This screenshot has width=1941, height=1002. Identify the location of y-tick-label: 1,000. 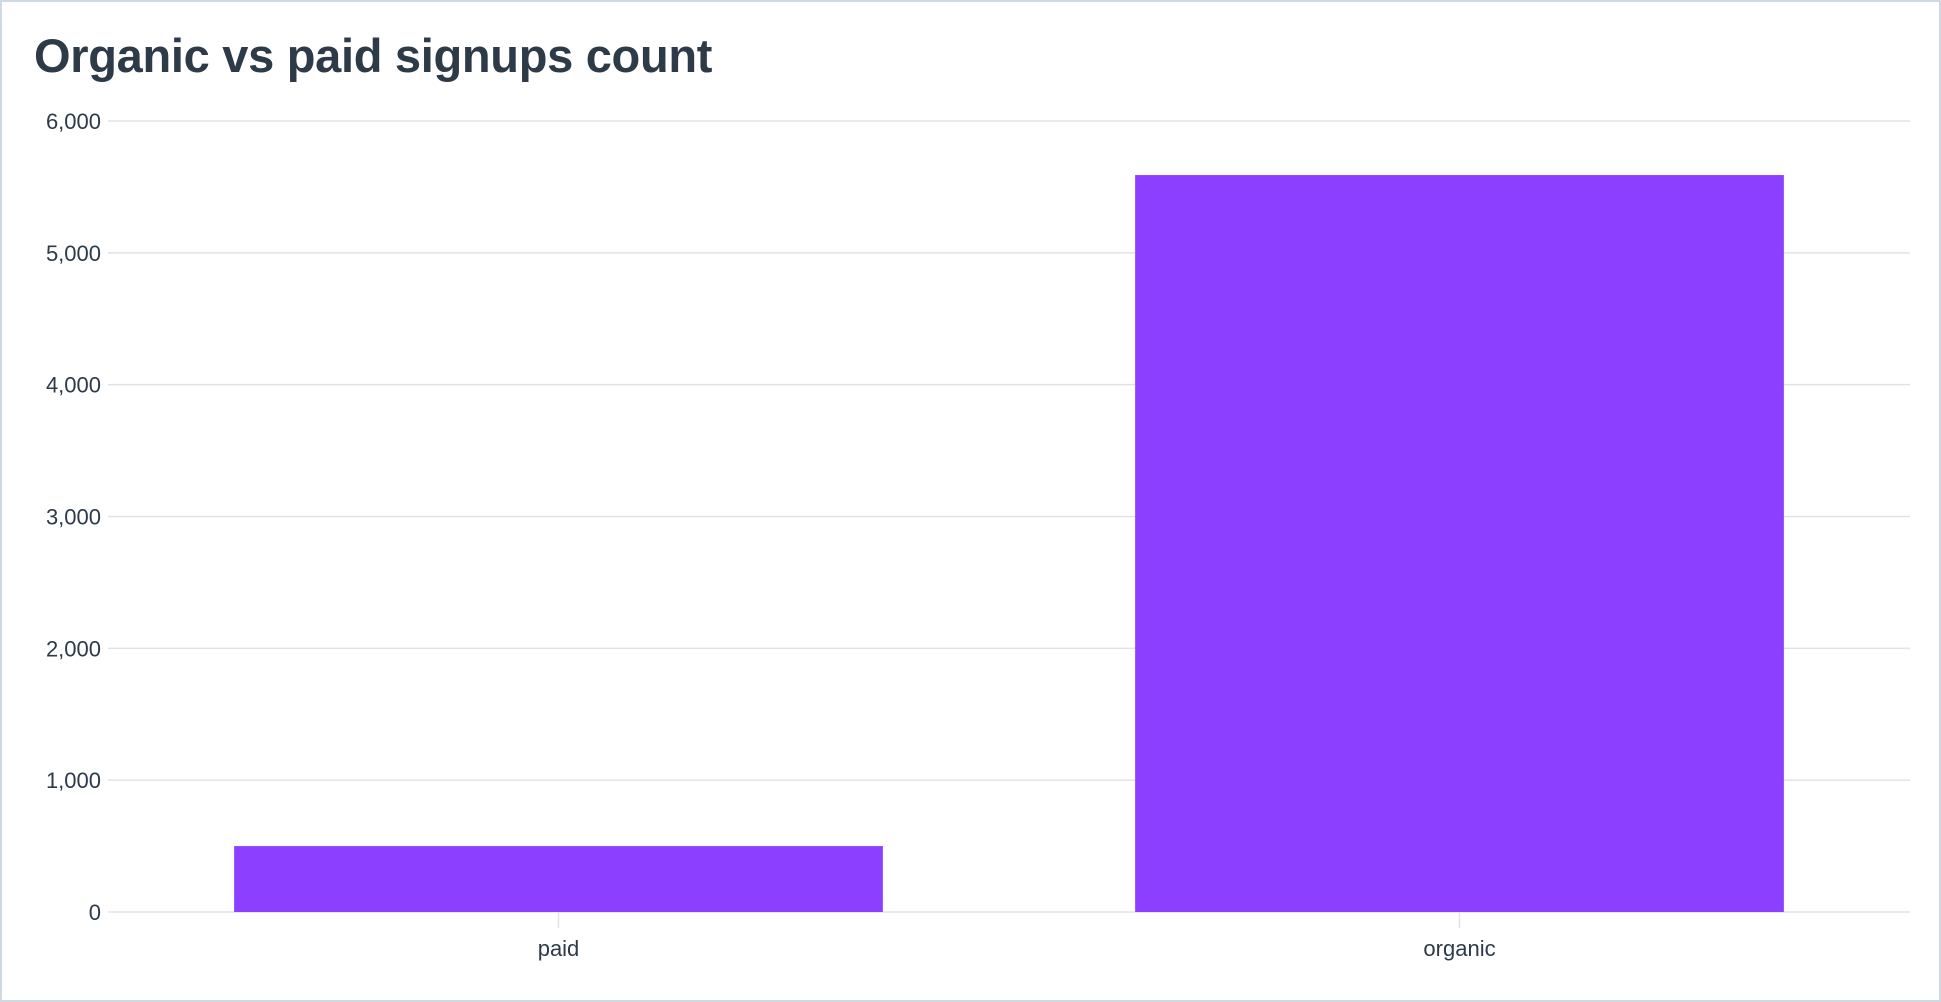
(73, 780).